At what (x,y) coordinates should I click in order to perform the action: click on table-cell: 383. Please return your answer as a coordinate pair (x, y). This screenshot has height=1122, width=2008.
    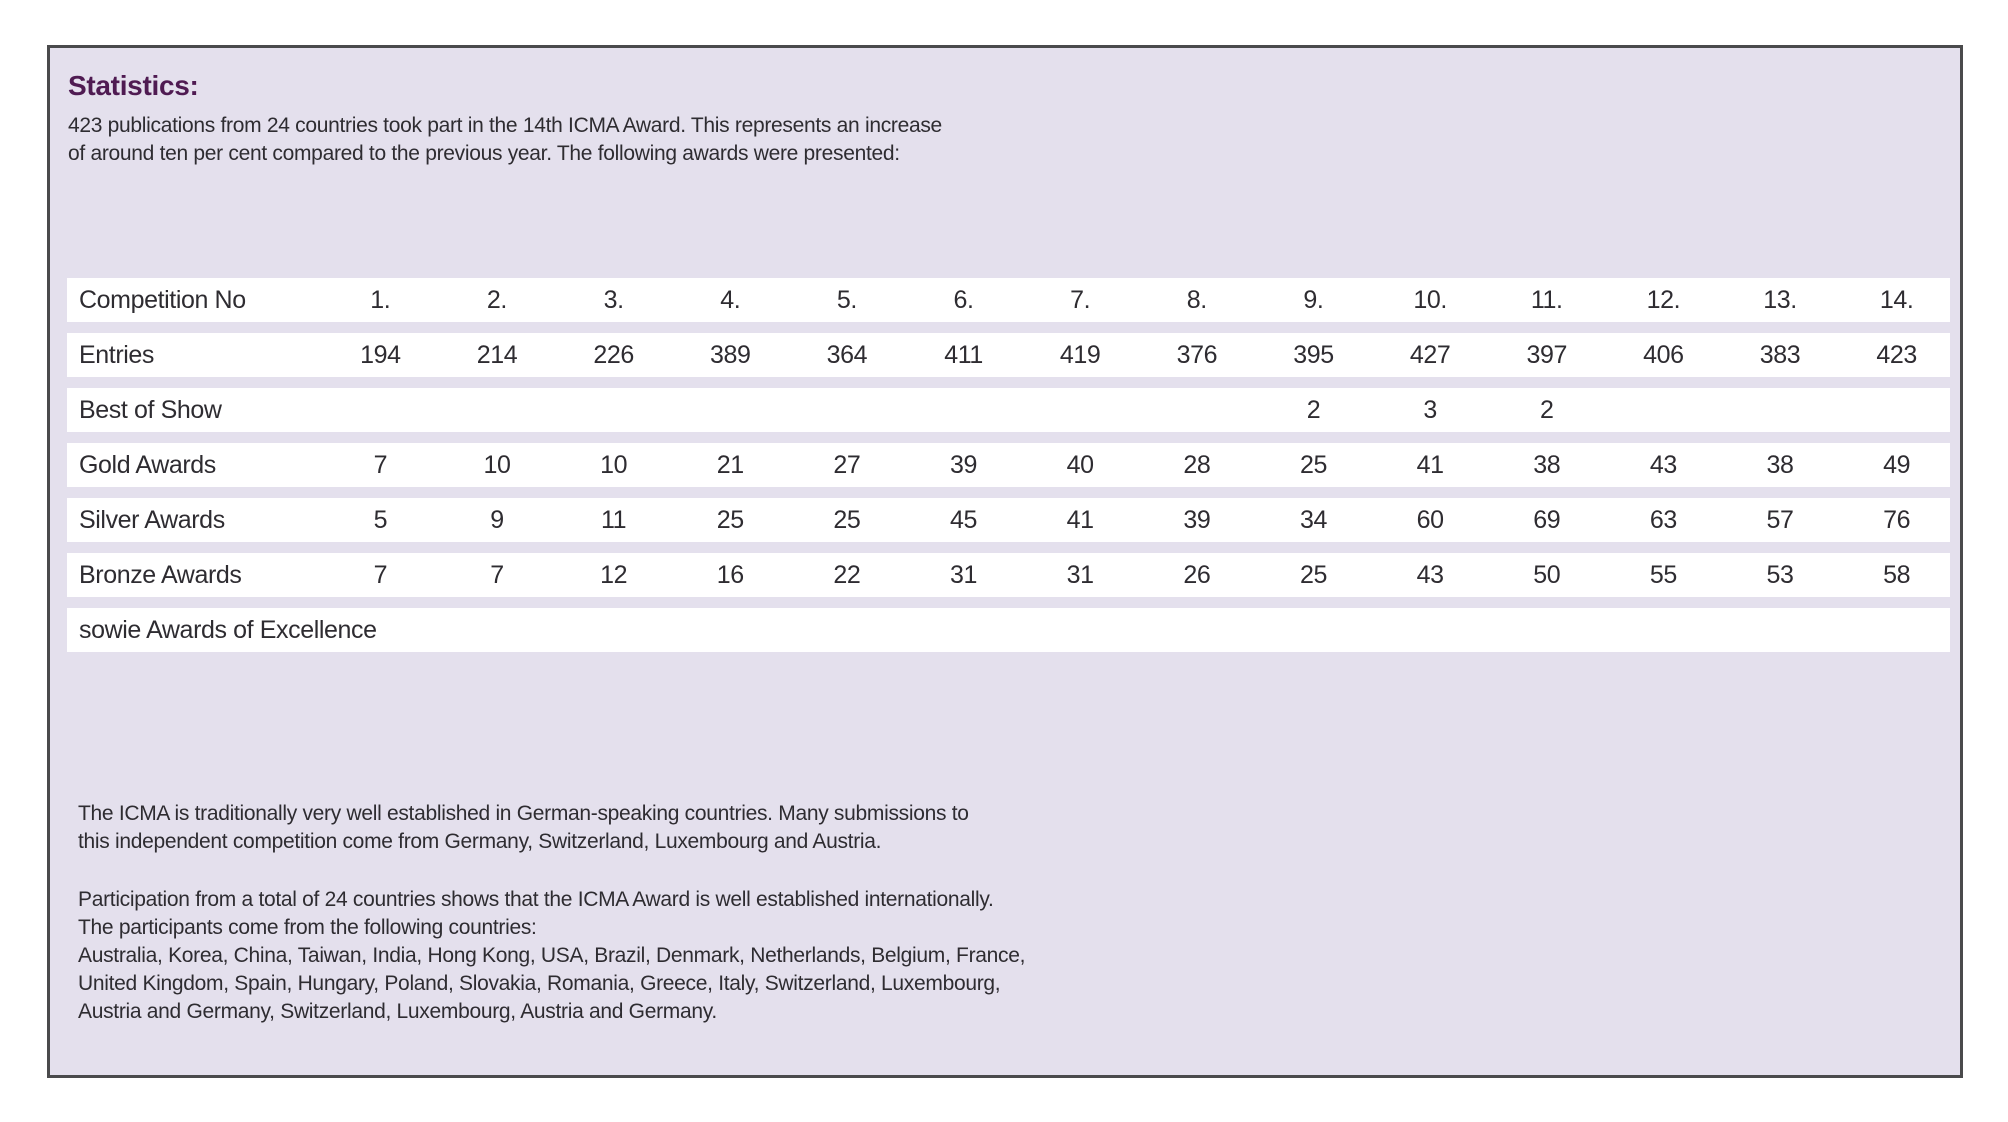
    Looking at the image, I should click on (1780, 354).